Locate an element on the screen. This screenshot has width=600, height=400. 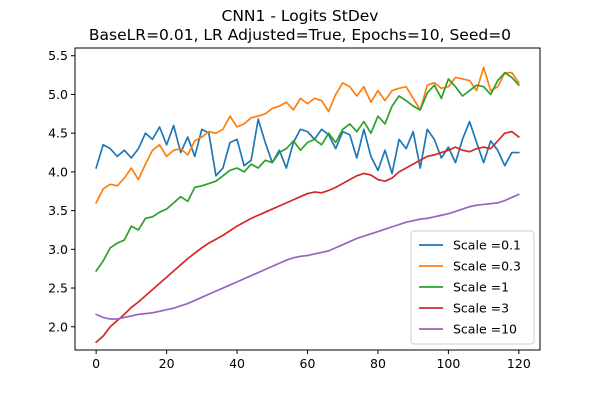
chart-title: CNN1 - Logits StDev is located at coordinates (300, 16).